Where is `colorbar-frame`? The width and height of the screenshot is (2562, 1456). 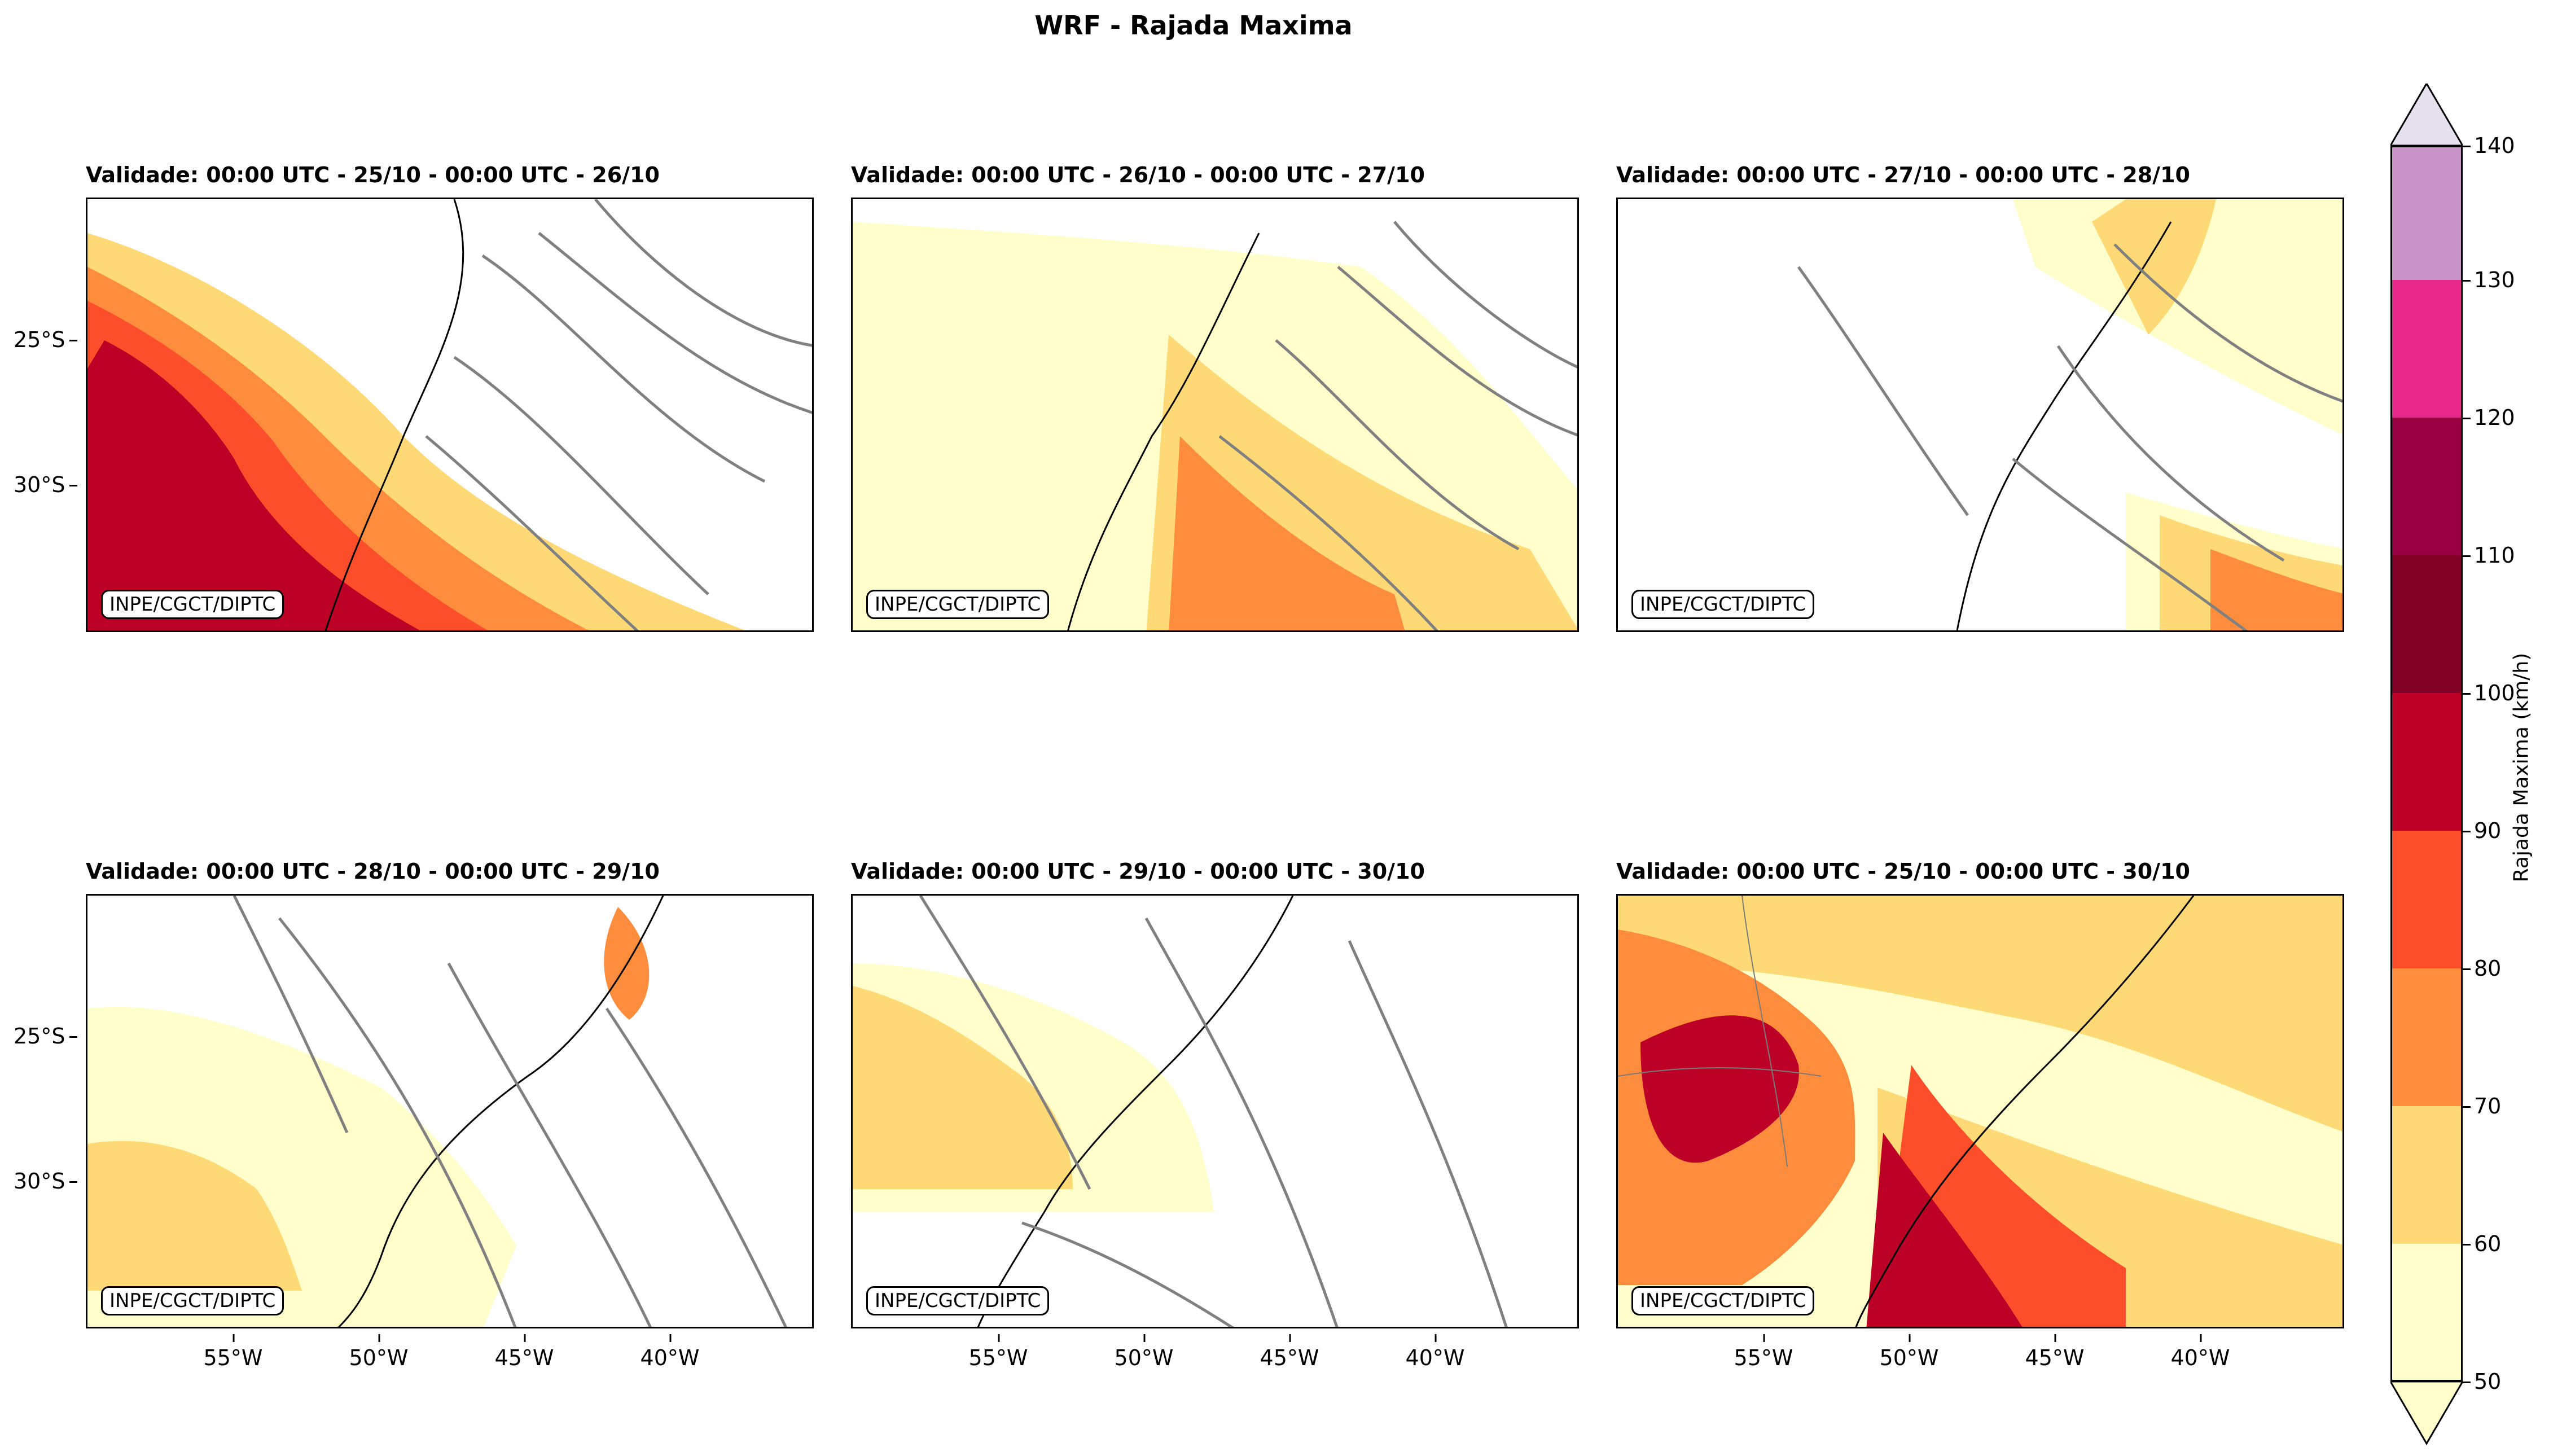 colorbar-frame is located at coordinates (2426, 764).